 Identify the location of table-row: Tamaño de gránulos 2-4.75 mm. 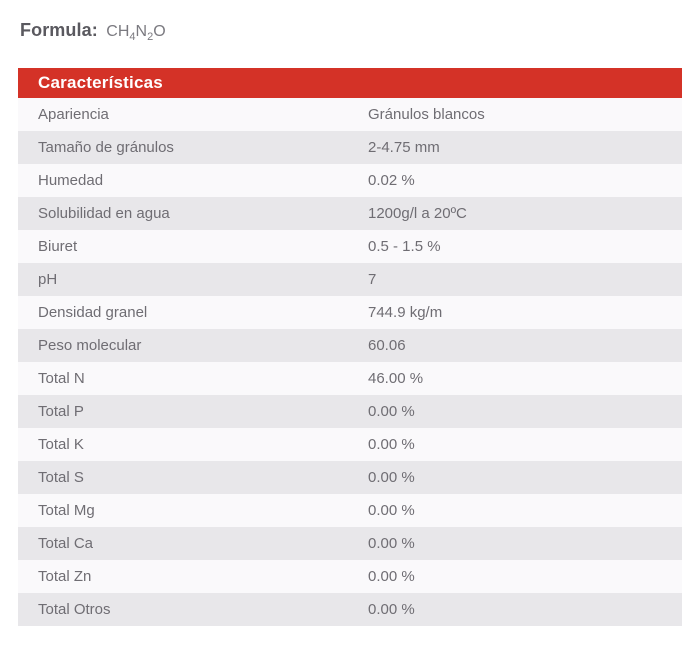
(350, 147).